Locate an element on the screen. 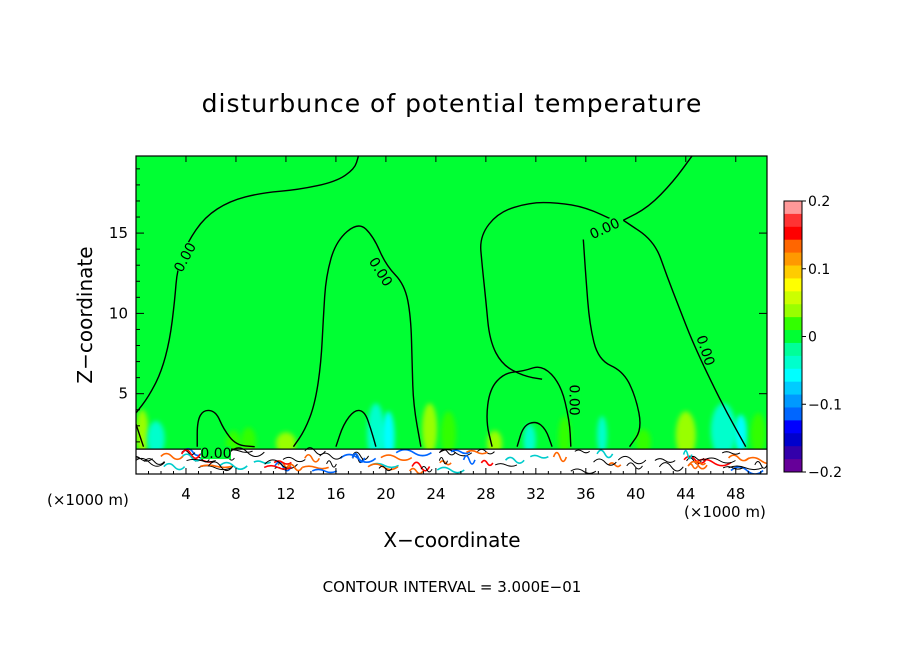 This screenshot has width=904, height=654. x-tick-label: 8 is located at coordinates (236, 494).